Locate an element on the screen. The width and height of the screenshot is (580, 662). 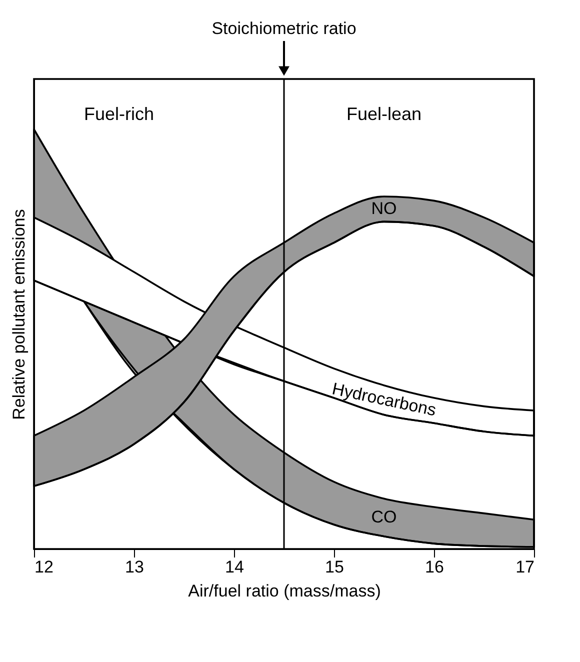
x-tick-label: 12 is located at coordinates (44, 567).